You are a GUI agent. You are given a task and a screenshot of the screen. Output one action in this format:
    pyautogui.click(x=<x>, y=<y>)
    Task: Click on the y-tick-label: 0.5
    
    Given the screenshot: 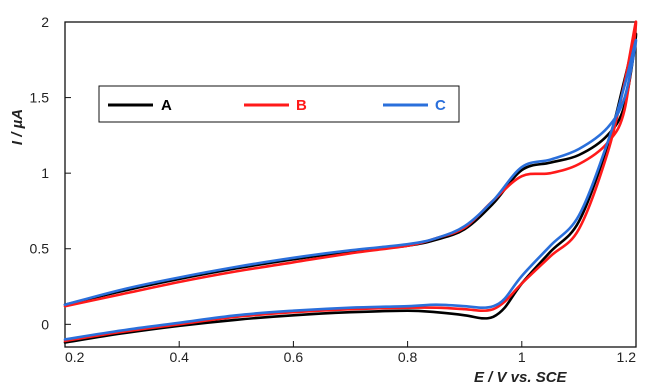 What is the action you would take?
    pyautogui.click(x=40, y=249)
    